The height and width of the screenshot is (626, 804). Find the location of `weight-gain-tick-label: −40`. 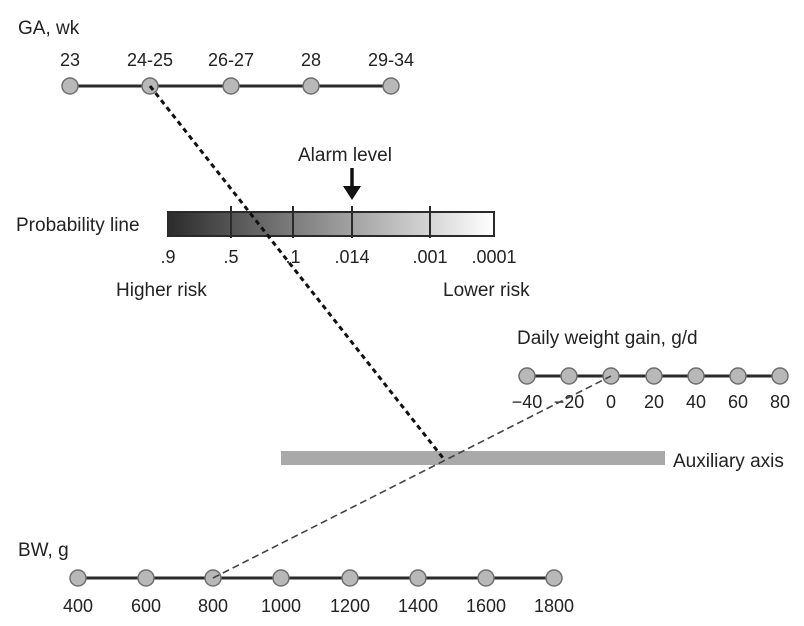

weight-gain-tick-label: −40 is located at coordinates (527, 402).